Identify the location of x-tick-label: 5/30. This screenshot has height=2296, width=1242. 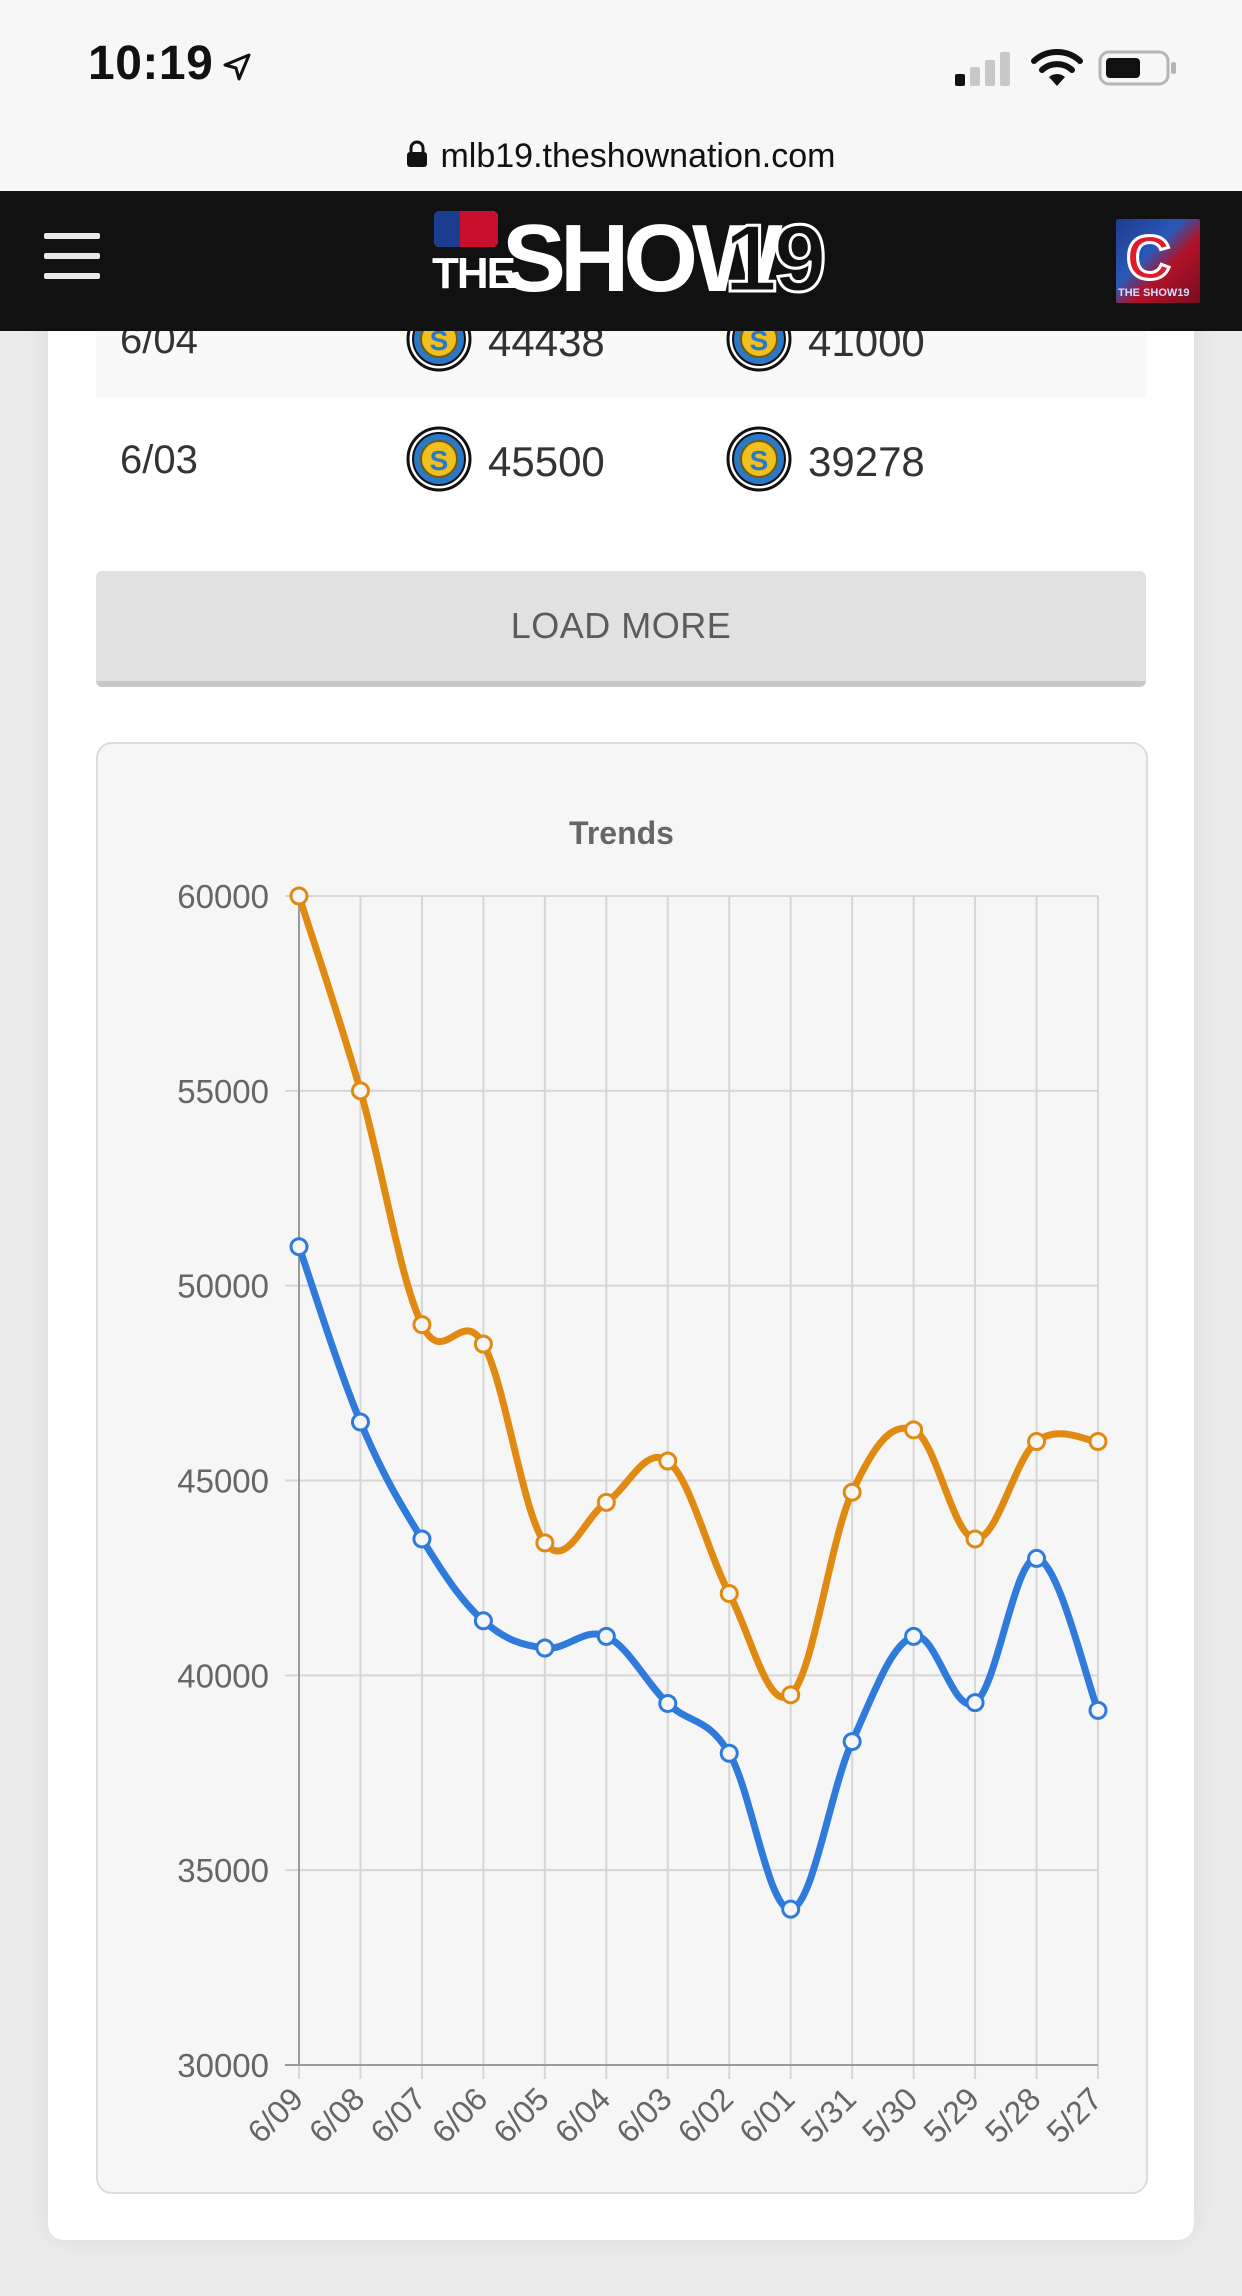
(889, 2114).